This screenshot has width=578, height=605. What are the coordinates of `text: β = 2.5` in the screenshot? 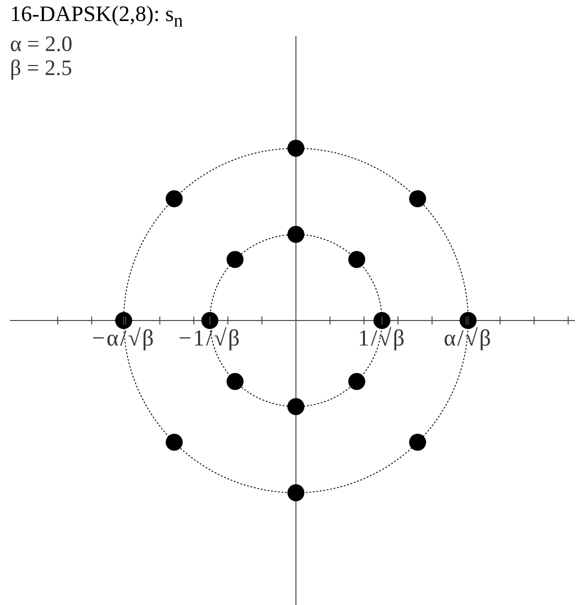 It's located at (42, 67).